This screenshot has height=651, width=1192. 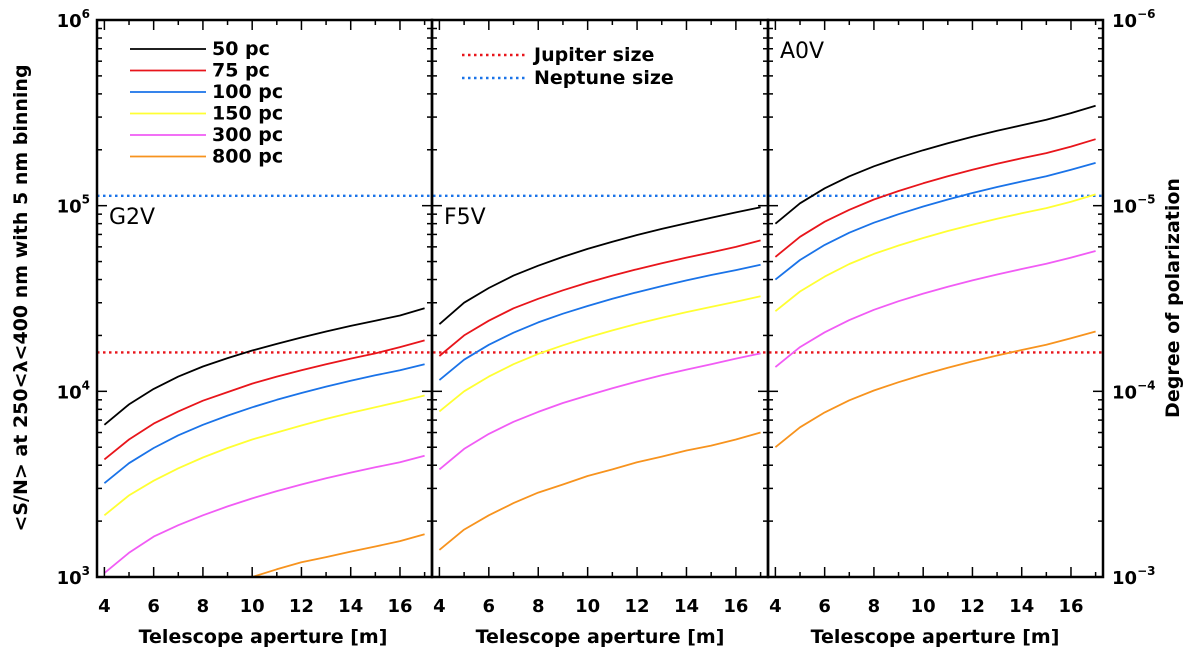 What do you see at coordinates (73, 205) in the screenshot?
I see `y-tick-label-left: 10⁵` at bounding box center [73, 205].